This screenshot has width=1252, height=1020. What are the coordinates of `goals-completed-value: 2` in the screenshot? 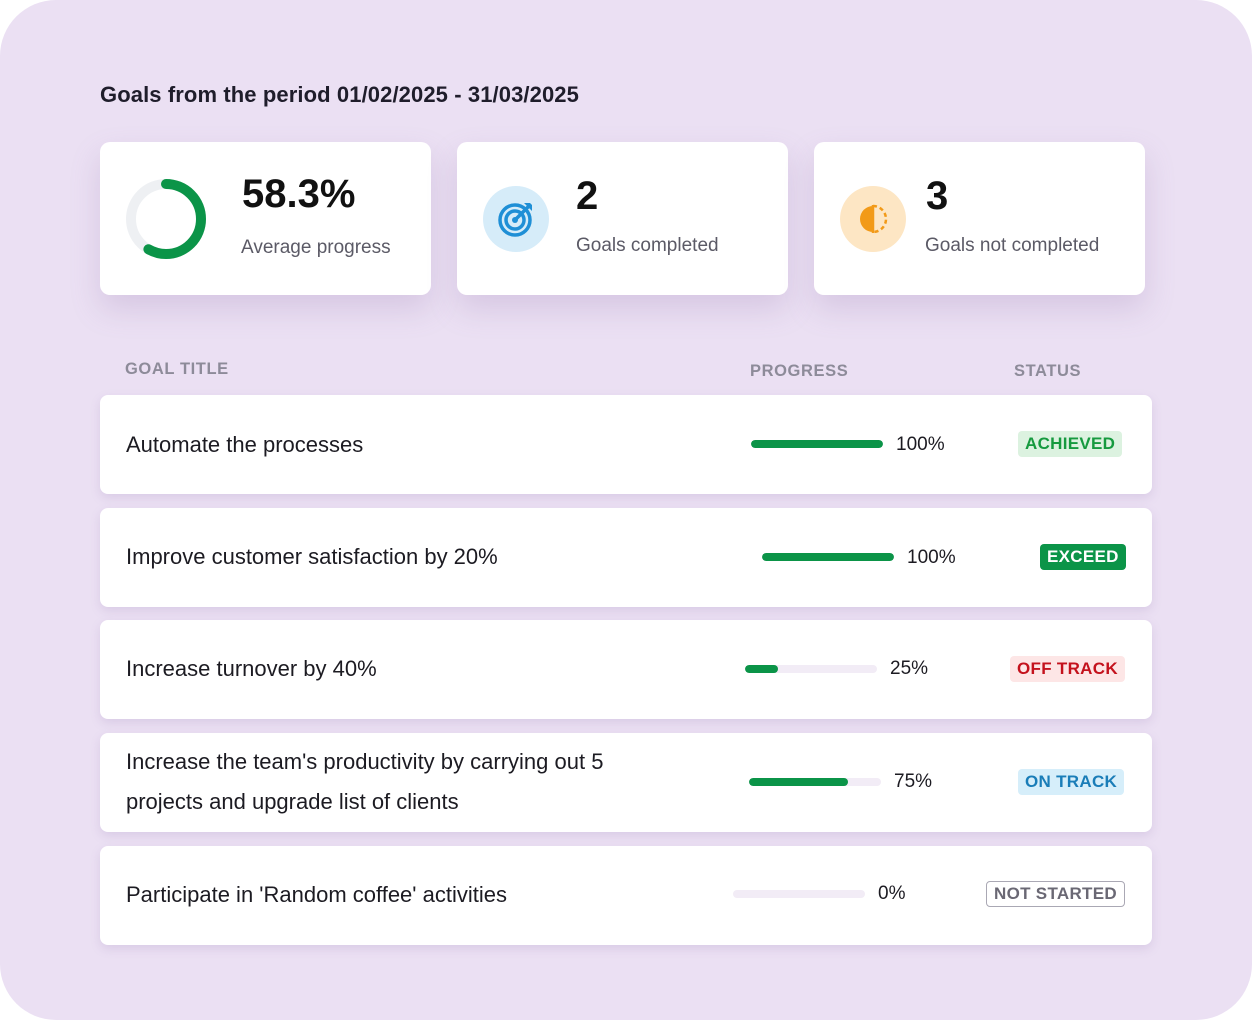 It's located at (587, 196).